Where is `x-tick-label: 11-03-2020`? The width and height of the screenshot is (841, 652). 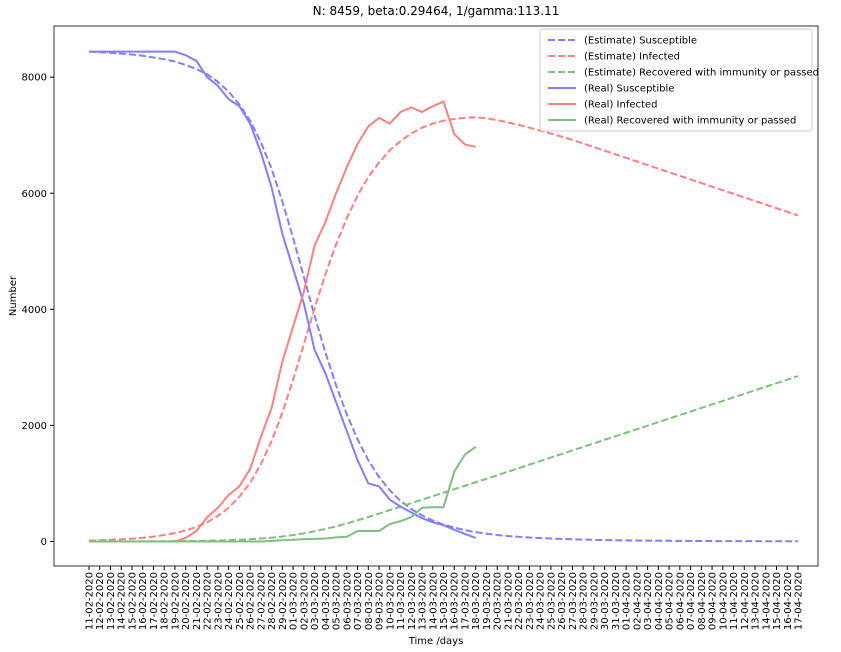 x-tick-label: 11-03-2020 is located at coordinates (401, 601).